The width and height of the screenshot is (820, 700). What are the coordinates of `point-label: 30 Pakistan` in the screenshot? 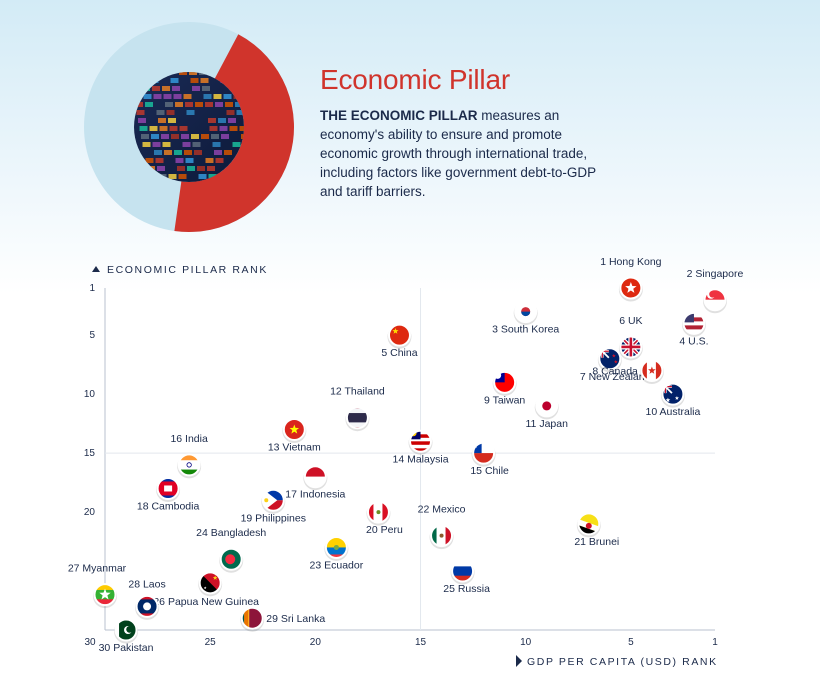 It's located at (126, 648).